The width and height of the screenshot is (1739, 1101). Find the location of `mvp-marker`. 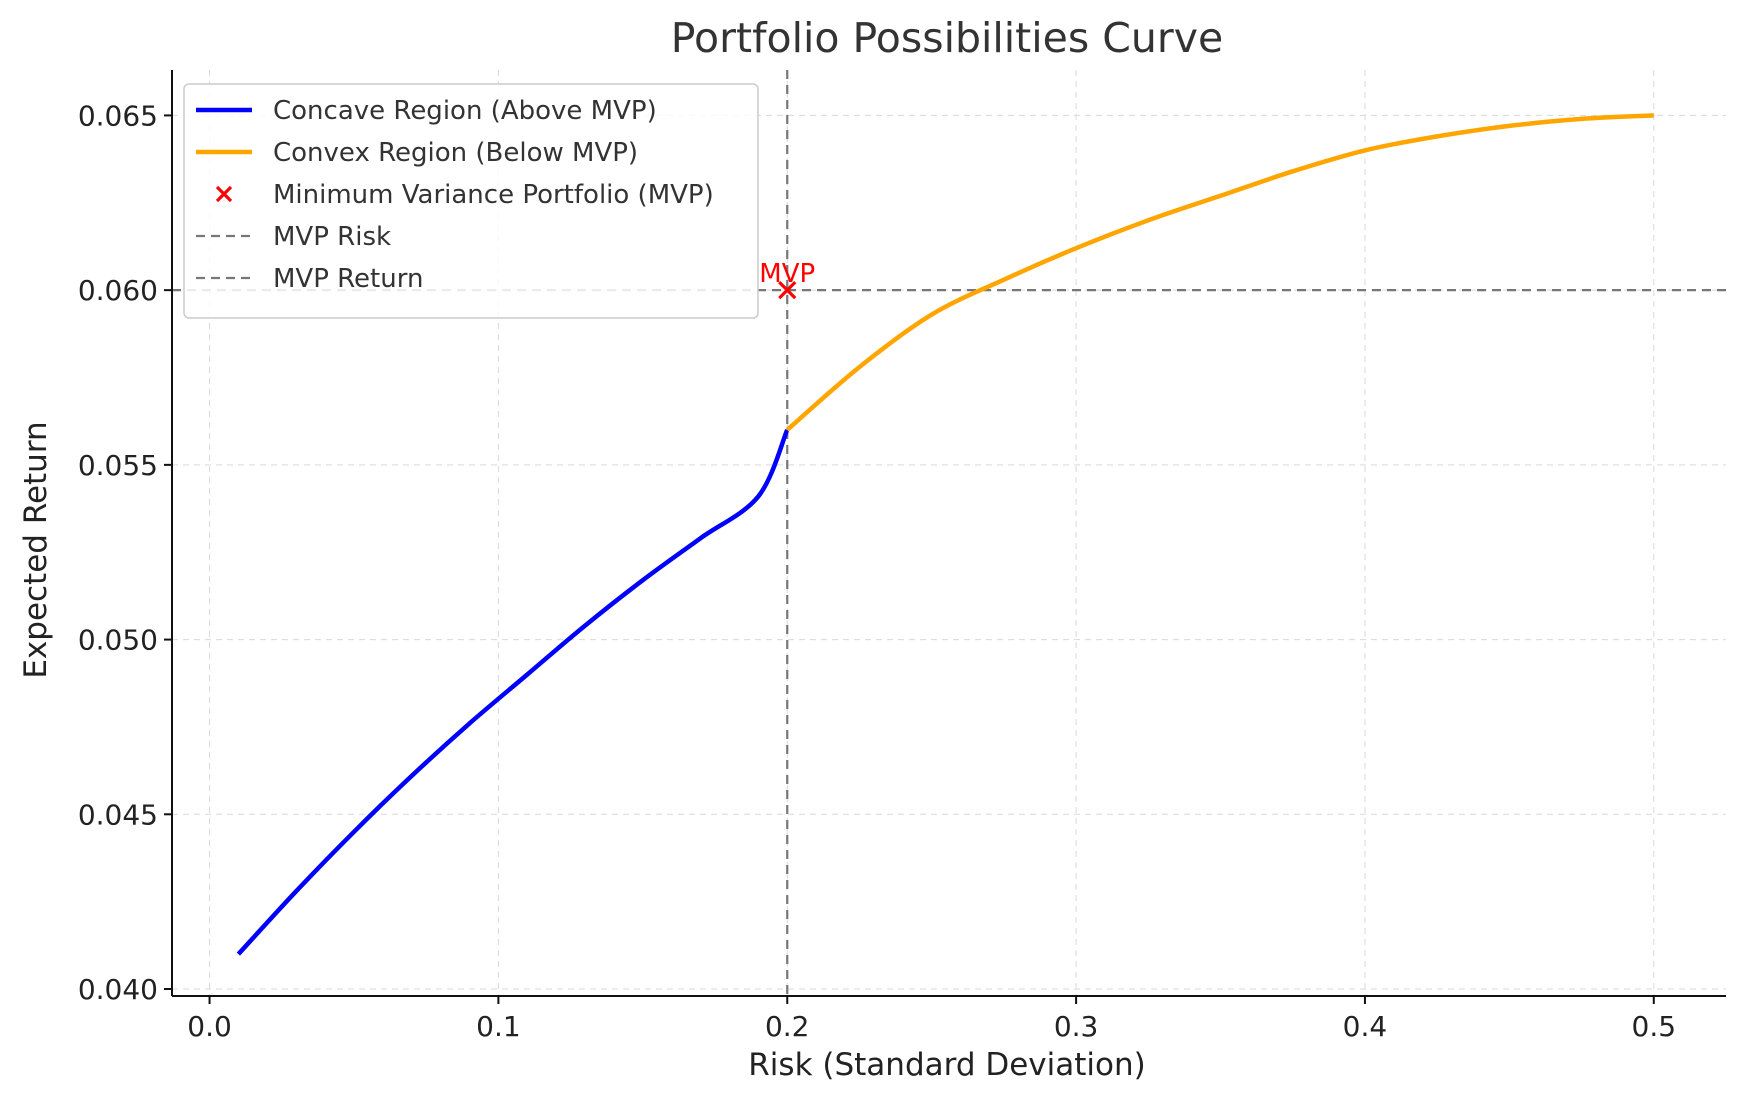

mvp-marker is located at coordinates (787, 290).